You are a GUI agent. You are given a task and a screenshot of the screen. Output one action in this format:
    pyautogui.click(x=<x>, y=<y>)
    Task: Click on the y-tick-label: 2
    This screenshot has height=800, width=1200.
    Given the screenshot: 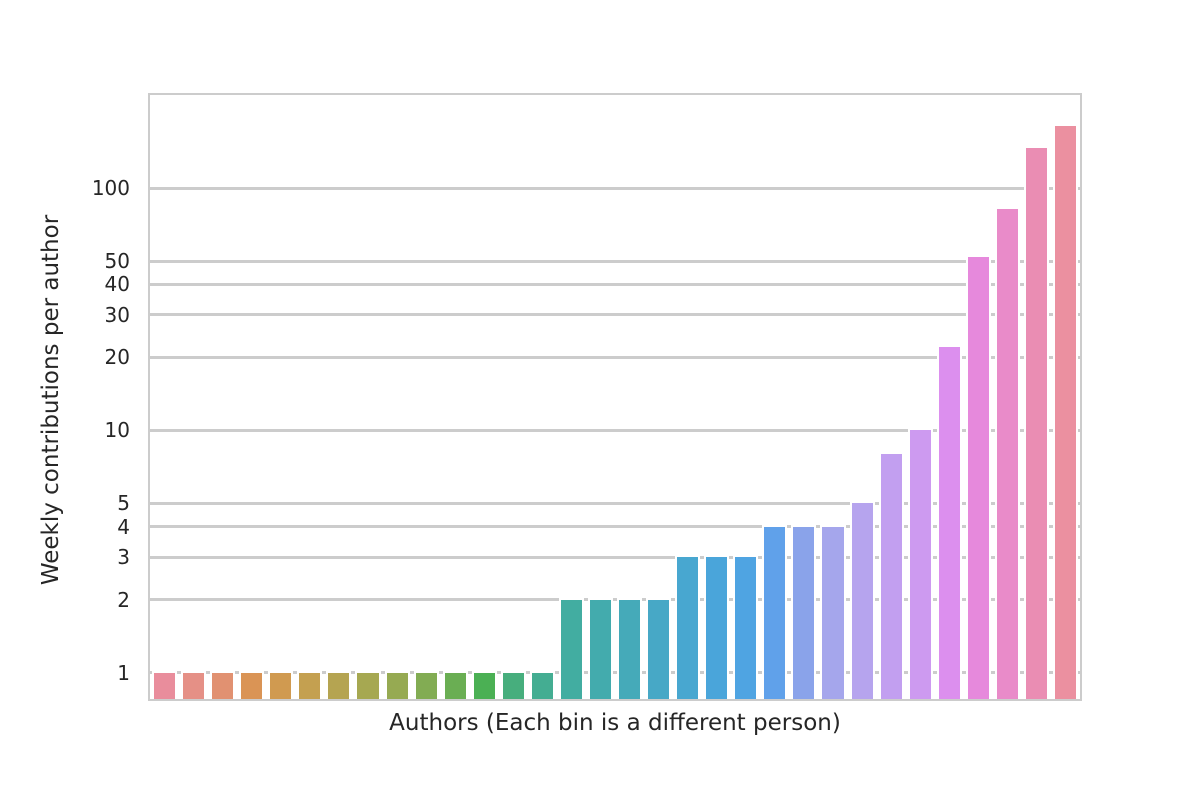 What is the action you would take?
    pyautogui.click(x=123, y=599)
    